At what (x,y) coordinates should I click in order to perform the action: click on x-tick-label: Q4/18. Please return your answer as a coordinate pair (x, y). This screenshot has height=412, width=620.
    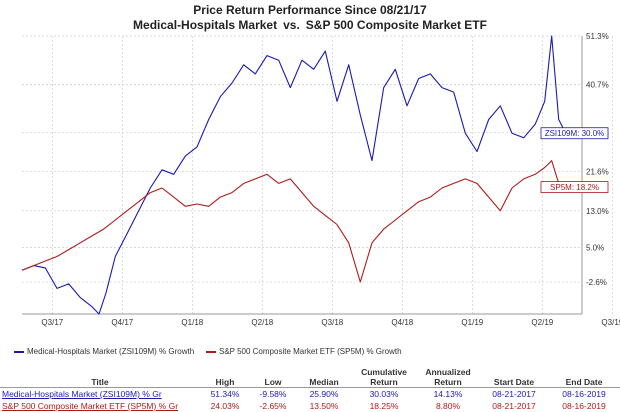
    Looking at the image, I should click on (402, 322).